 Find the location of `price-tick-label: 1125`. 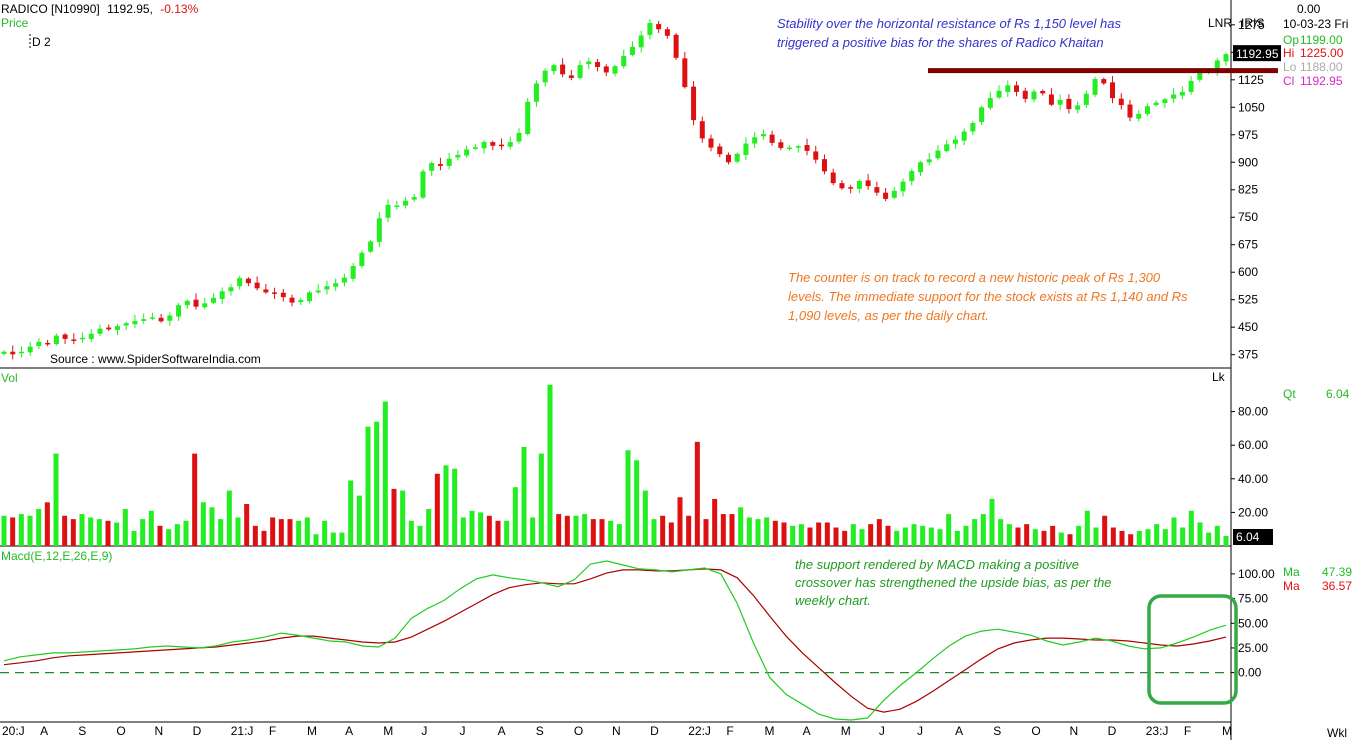

price-tick-label: 1125 is located at coordinates (1251, 80).